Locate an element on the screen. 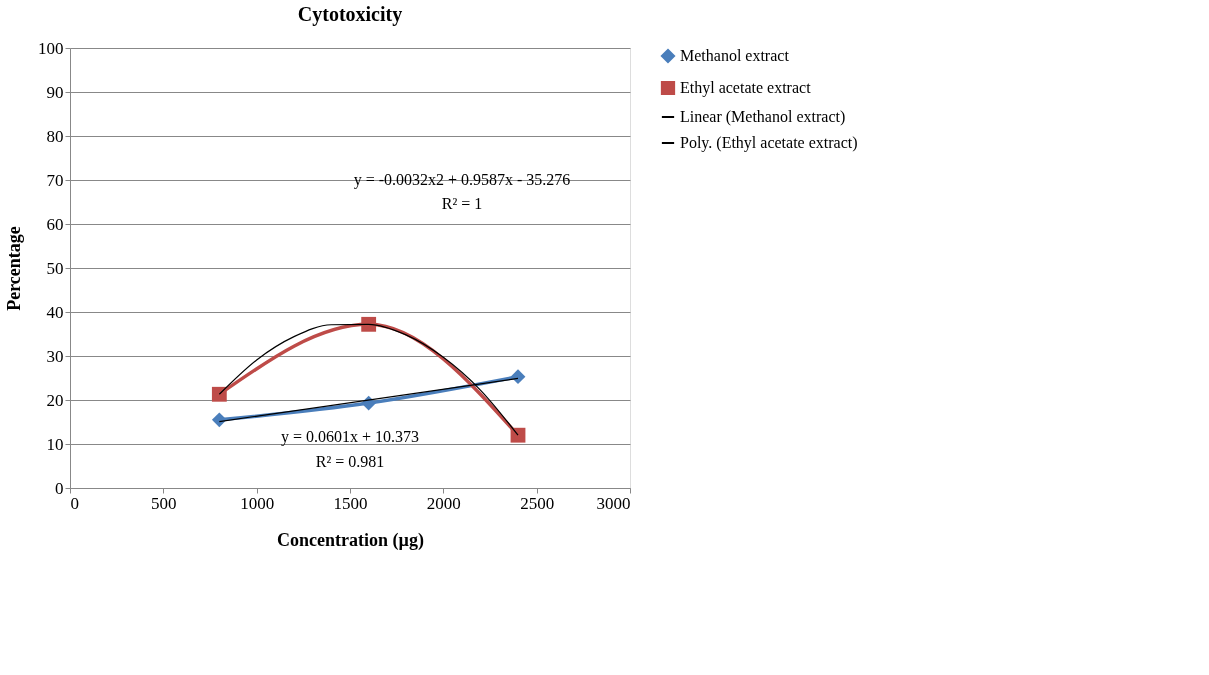 The height and width of the screenshot is (675, 1209). legend-label: Poly. (Ethyl acetate extract) is located at coordinates (769, 143).